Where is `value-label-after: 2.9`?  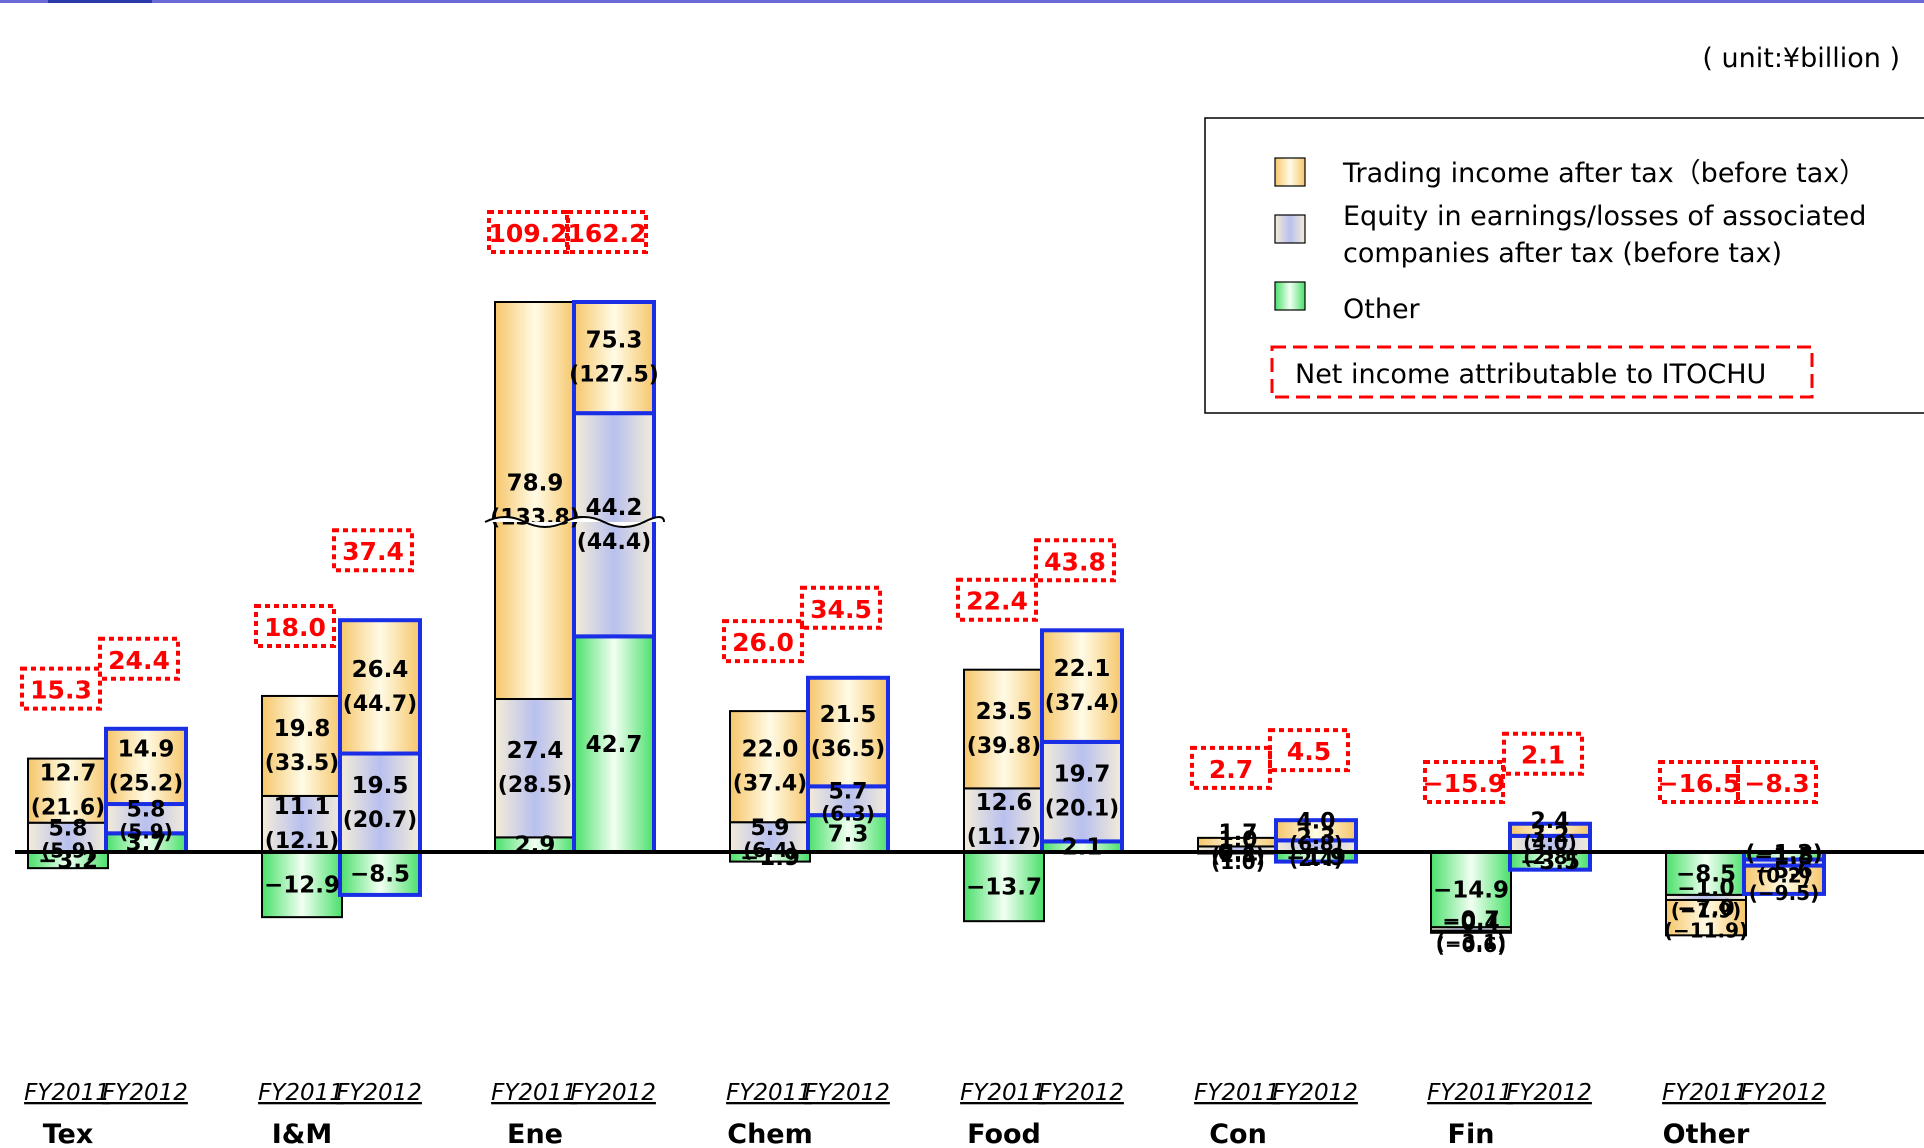
value-label-after: 2.9 is located at coordinates (535, 846).